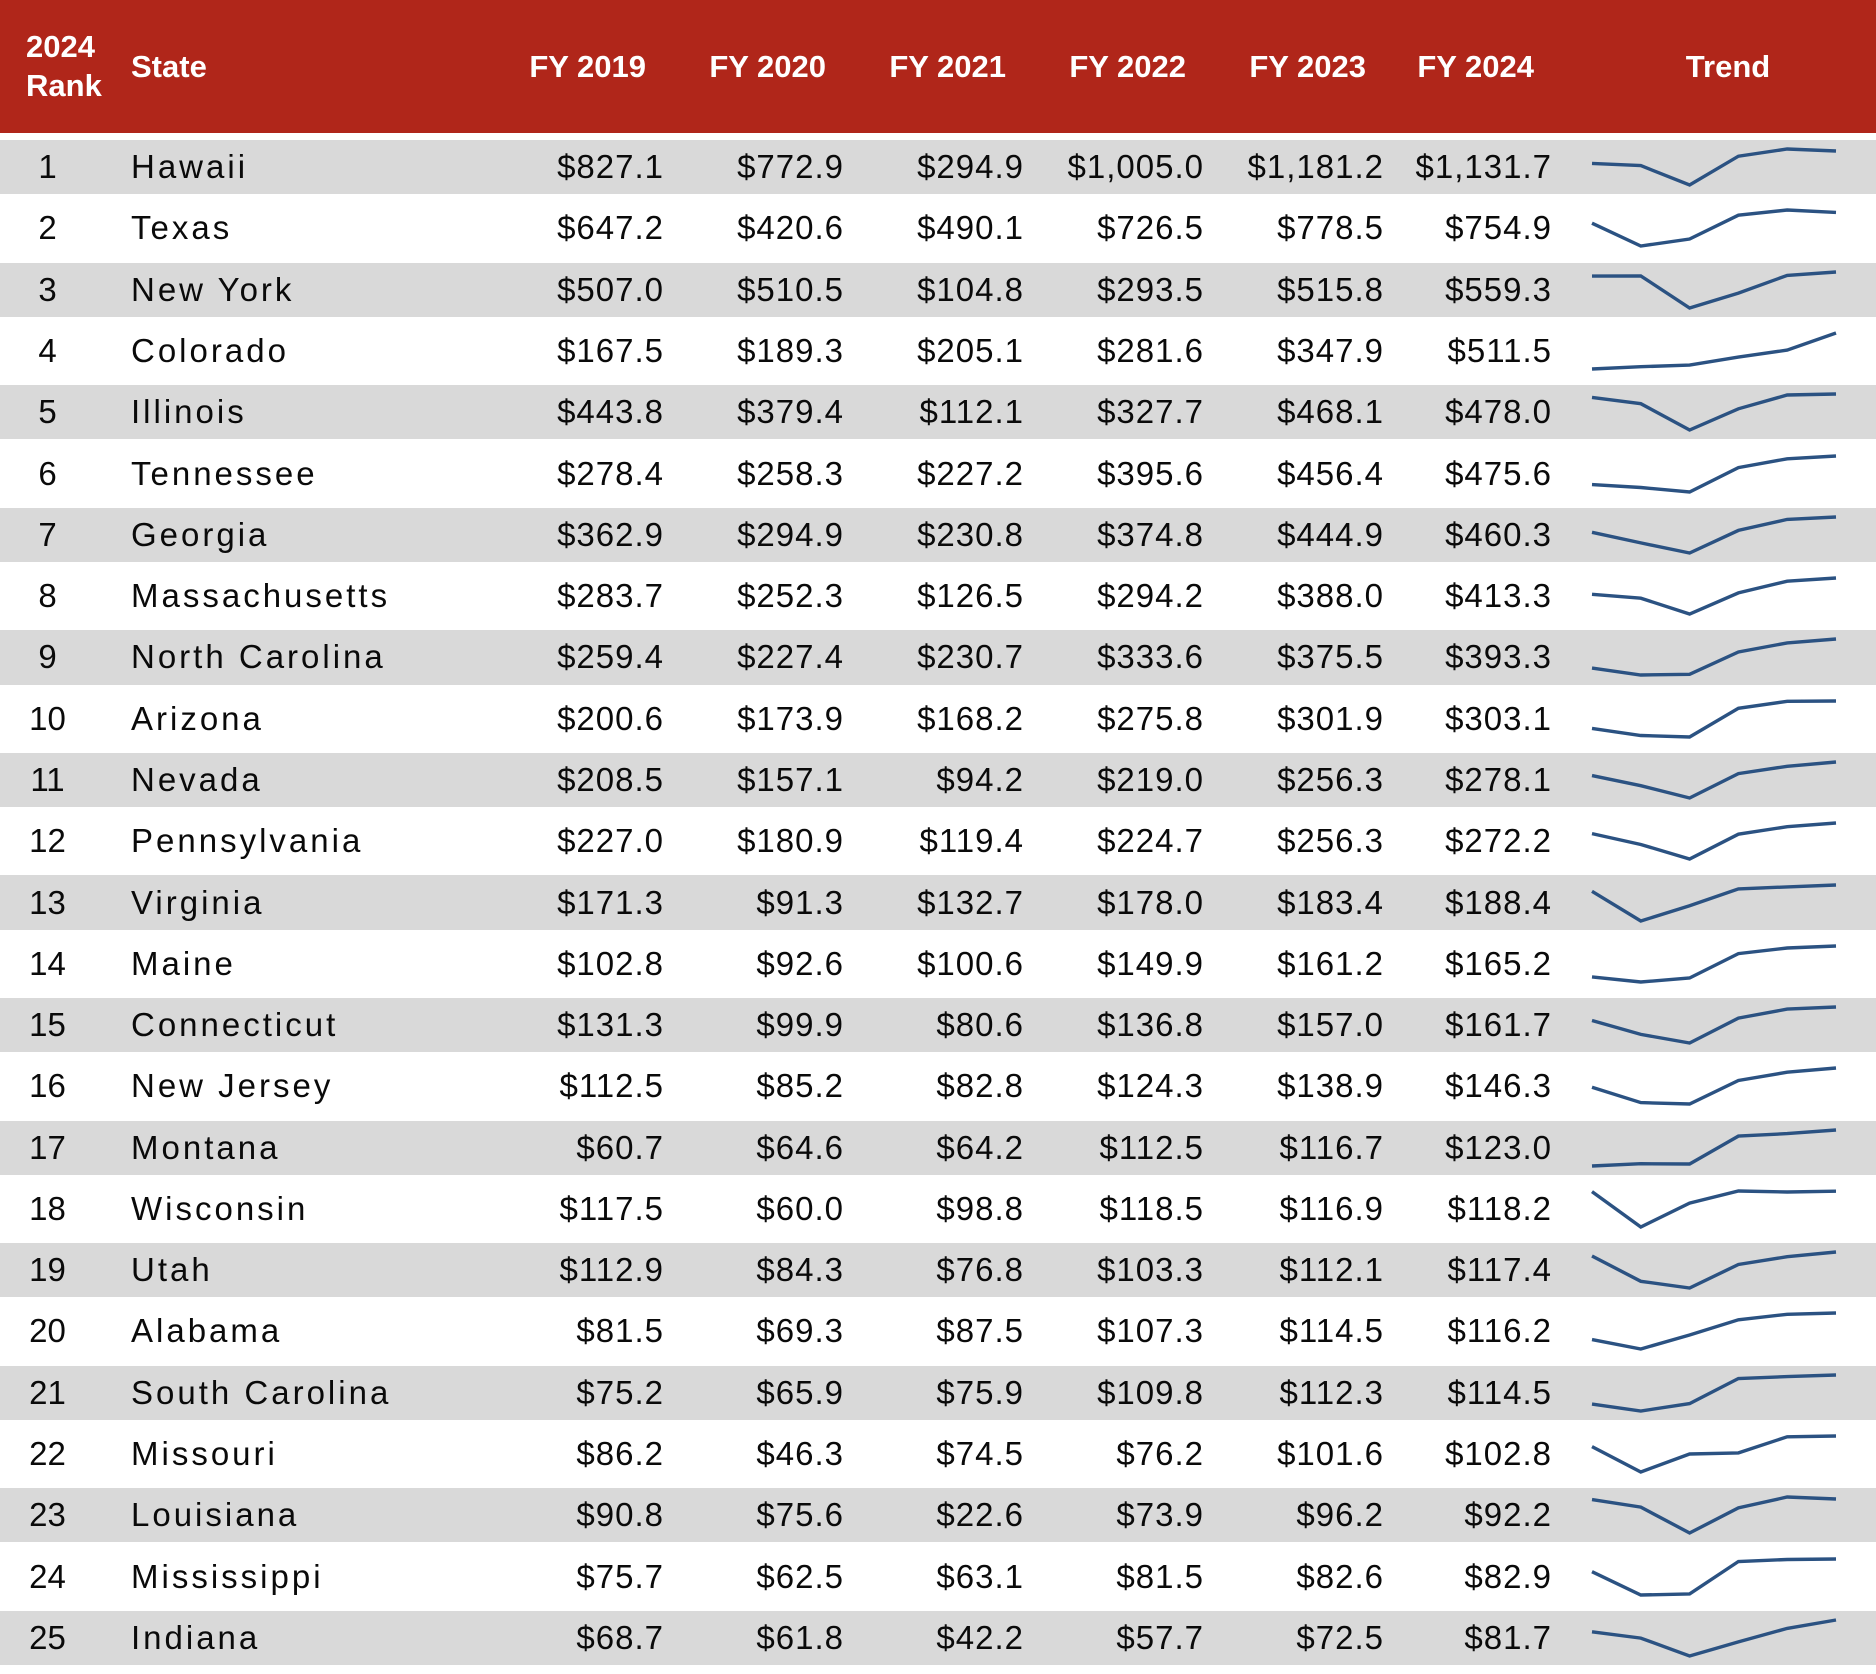  I want to click on value-cell-fy2022: $333.6, so click(1150, 657).